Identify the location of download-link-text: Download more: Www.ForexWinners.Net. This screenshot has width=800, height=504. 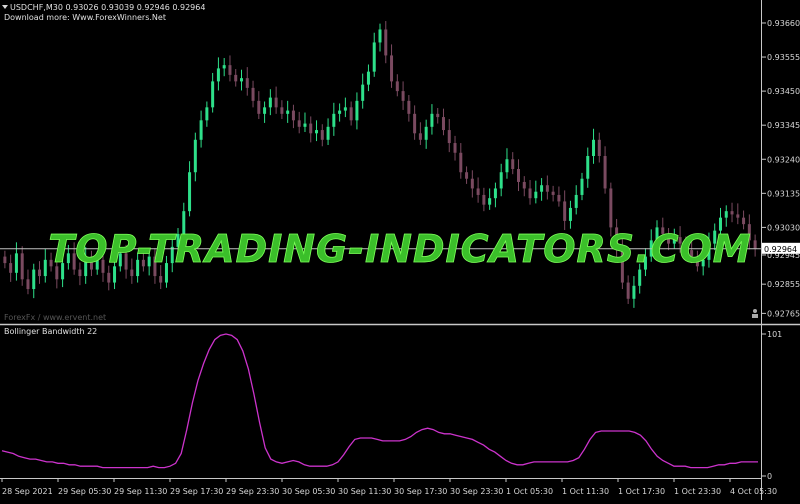
(85, 17).